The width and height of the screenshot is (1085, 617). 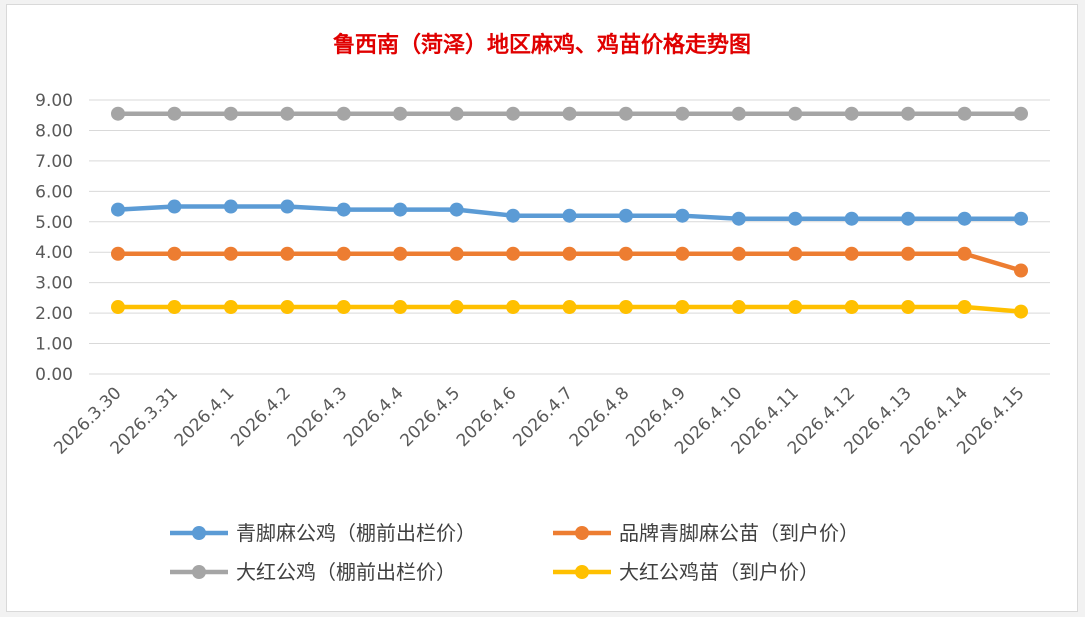 I want to click on y-axis-ticks: 0.00 1.00 2.00 3.00 4.00 5.00 6.00 7.00 8.00 9.00, so click(x=54, y=238).